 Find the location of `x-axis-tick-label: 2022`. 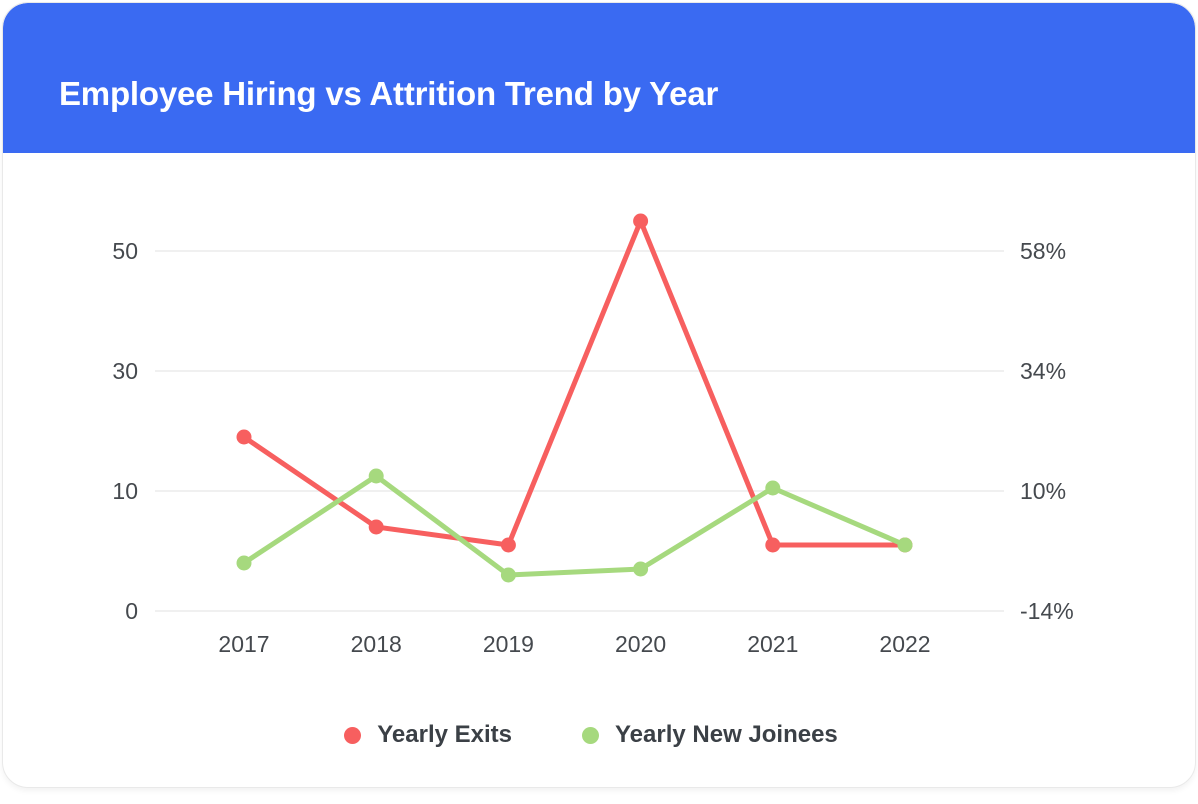

x-axis-tick-label: 2022 is located at coordinates (904, 644).